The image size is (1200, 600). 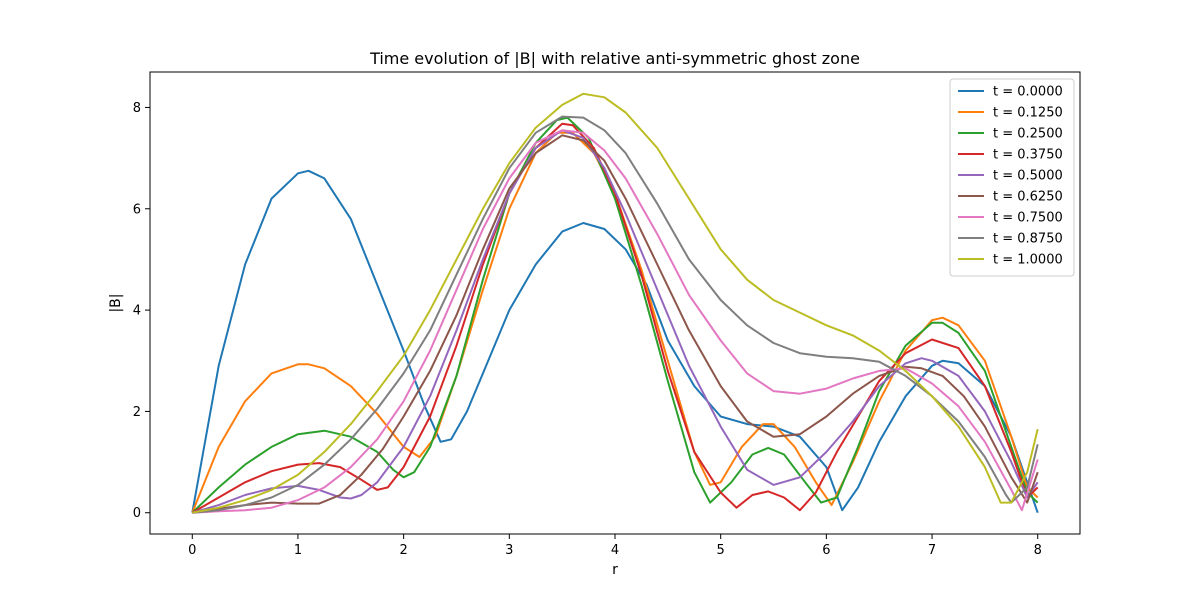 I want to click on legend-label: t = 0.1250, so click(x=1028, y=113).